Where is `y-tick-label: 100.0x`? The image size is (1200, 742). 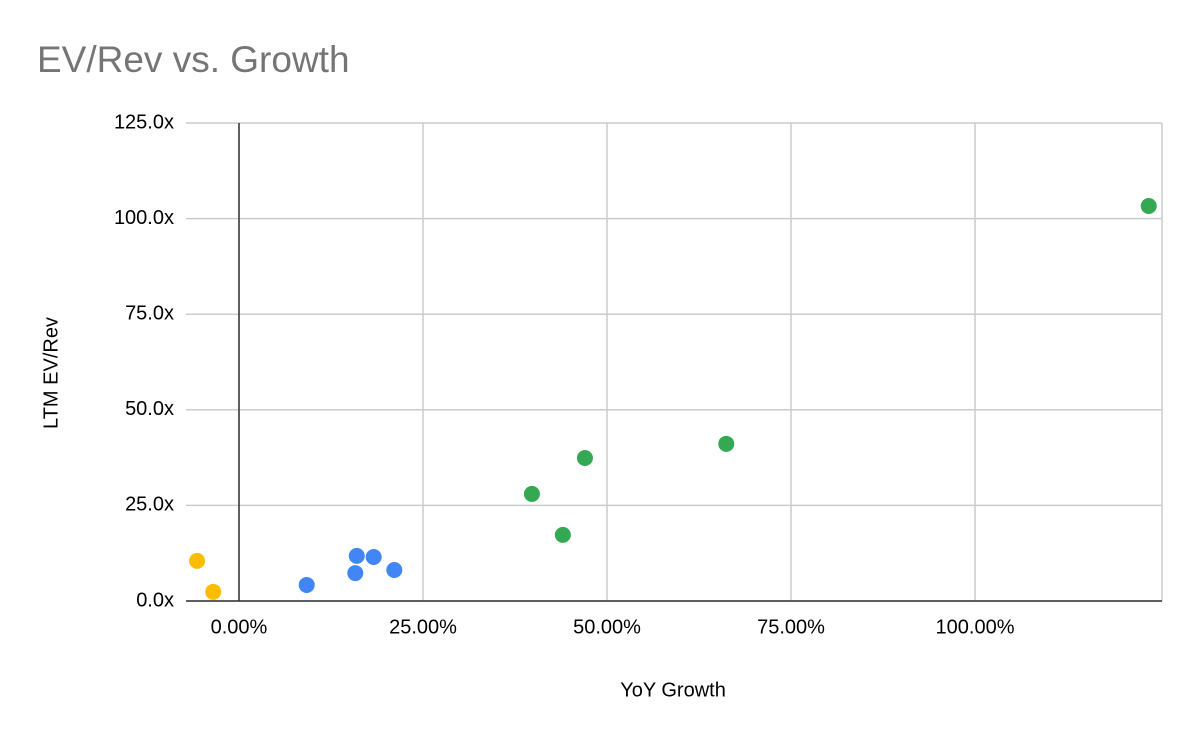 y-tick-label: 100.0x is located at coordinates (144, 218).